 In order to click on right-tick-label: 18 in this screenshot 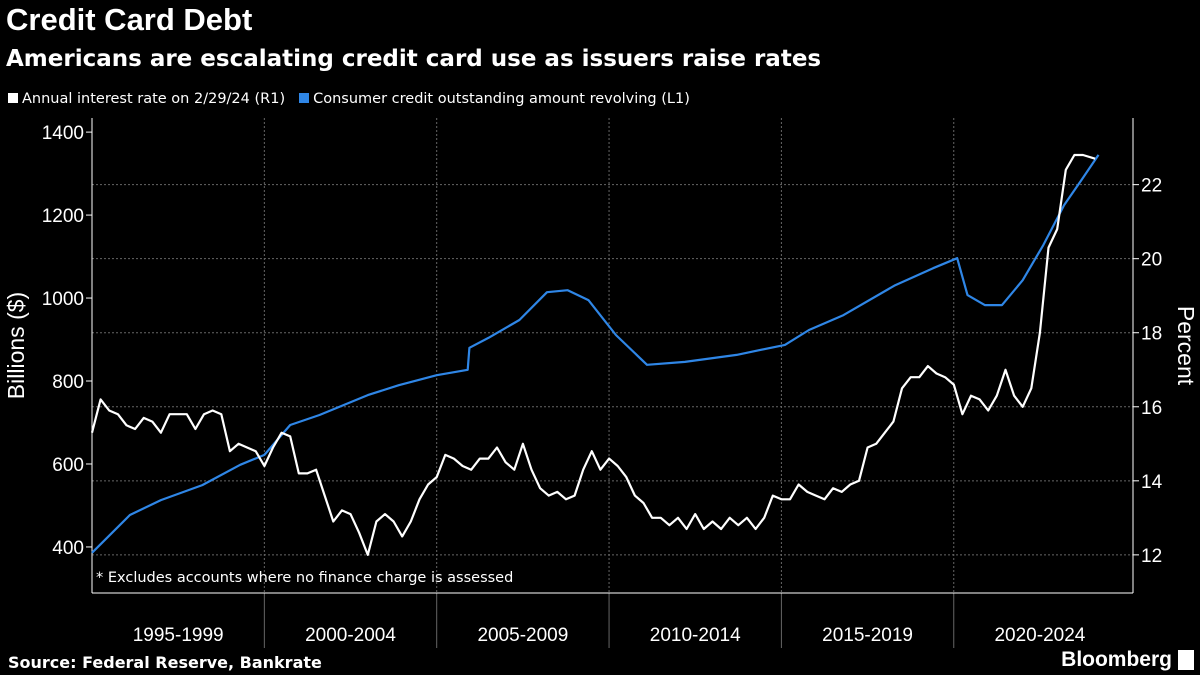, I will do `click(1151, 334)`.